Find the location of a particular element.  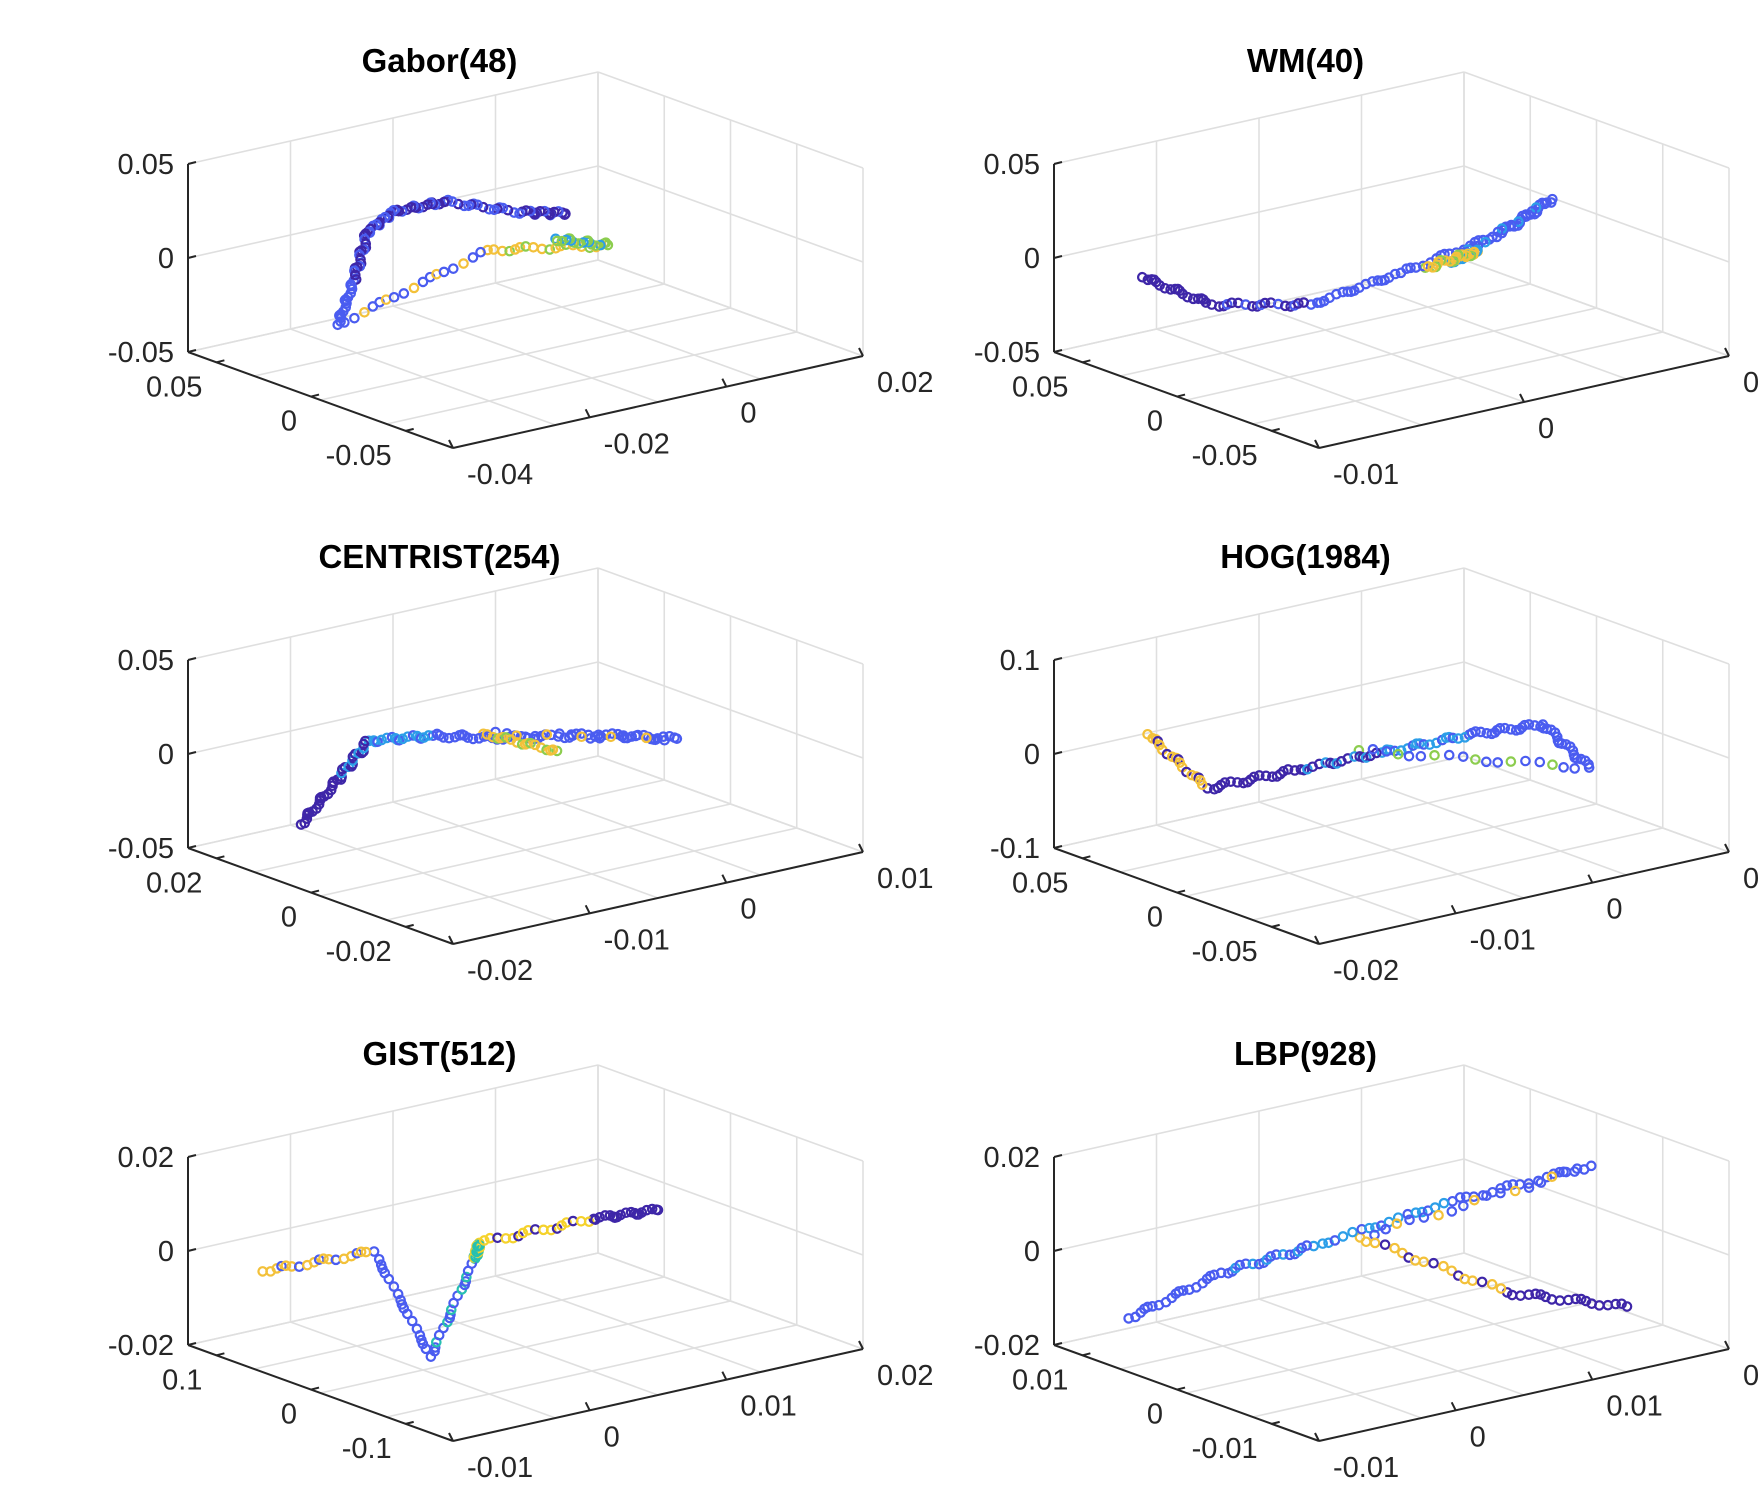

x-tick: 0.02 is located at coordinates (895, 1366).